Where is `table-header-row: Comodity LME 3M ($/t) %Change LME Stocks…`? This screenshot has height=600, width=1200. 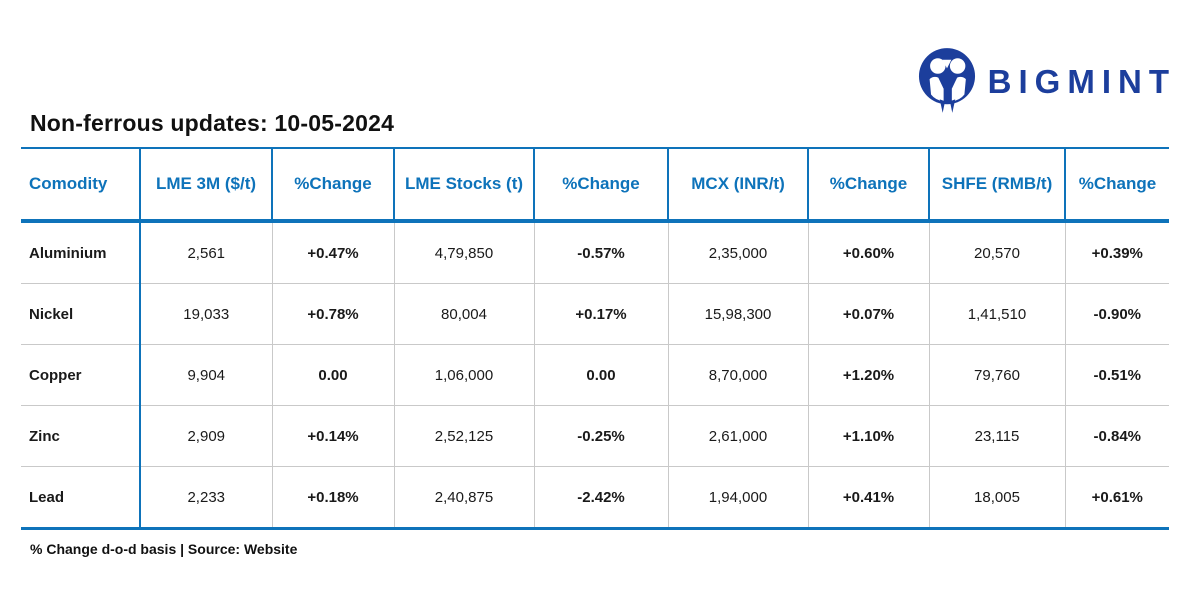
table-header-row: Comodity LME 3M ($/t) %Change LME Stocks… is located at coordinates (595, 185).